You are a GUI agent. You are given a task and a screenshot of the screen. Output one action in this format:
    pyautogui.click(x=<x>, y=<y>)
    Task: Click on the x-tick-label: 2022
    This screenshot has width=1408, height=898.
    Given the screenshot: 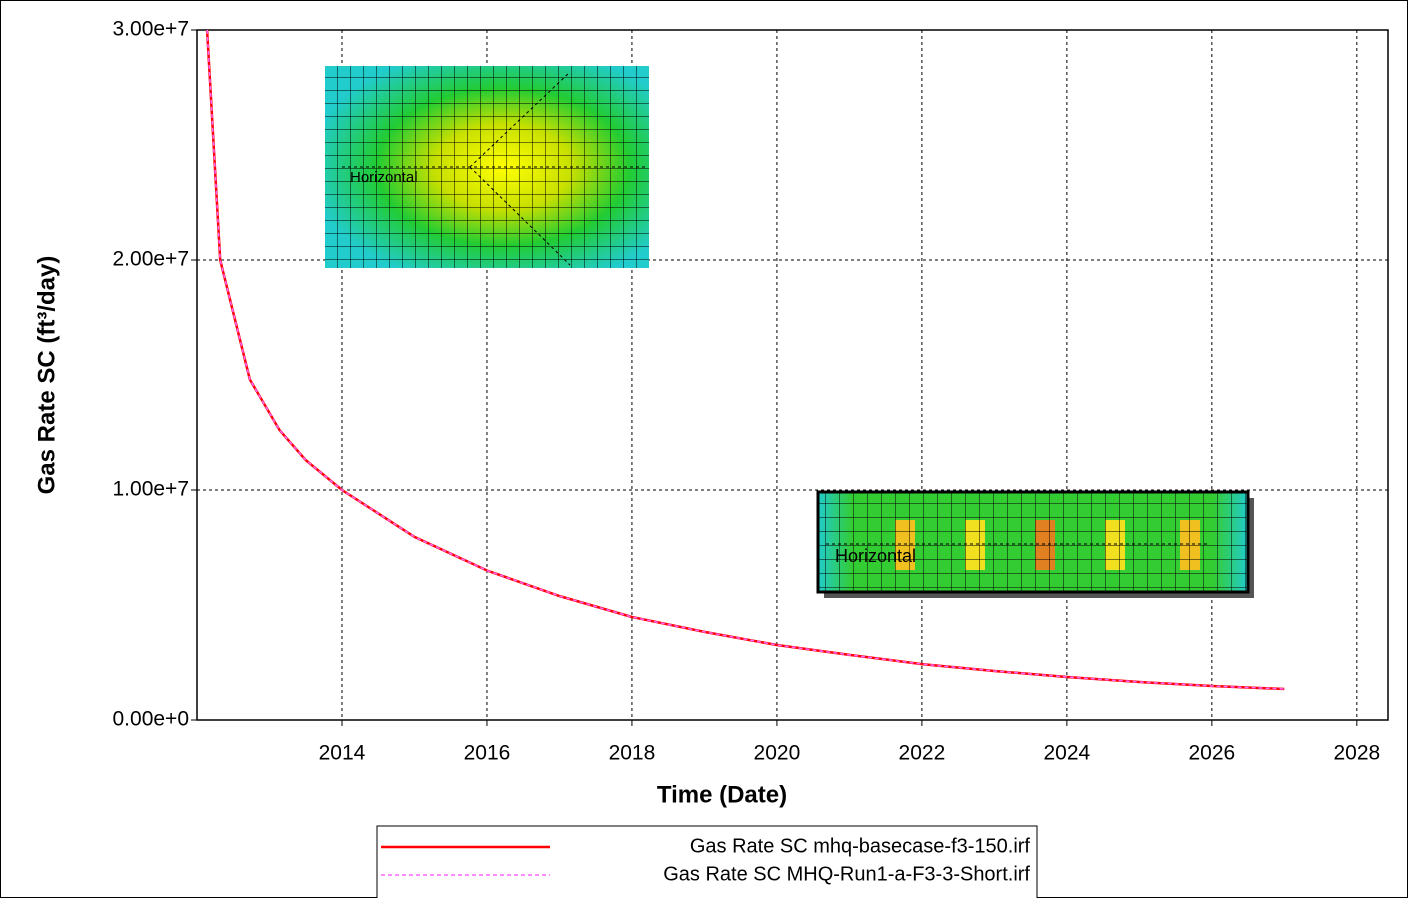 What is the action you would take?
    pyautogui.click(x=922, y=753)
    